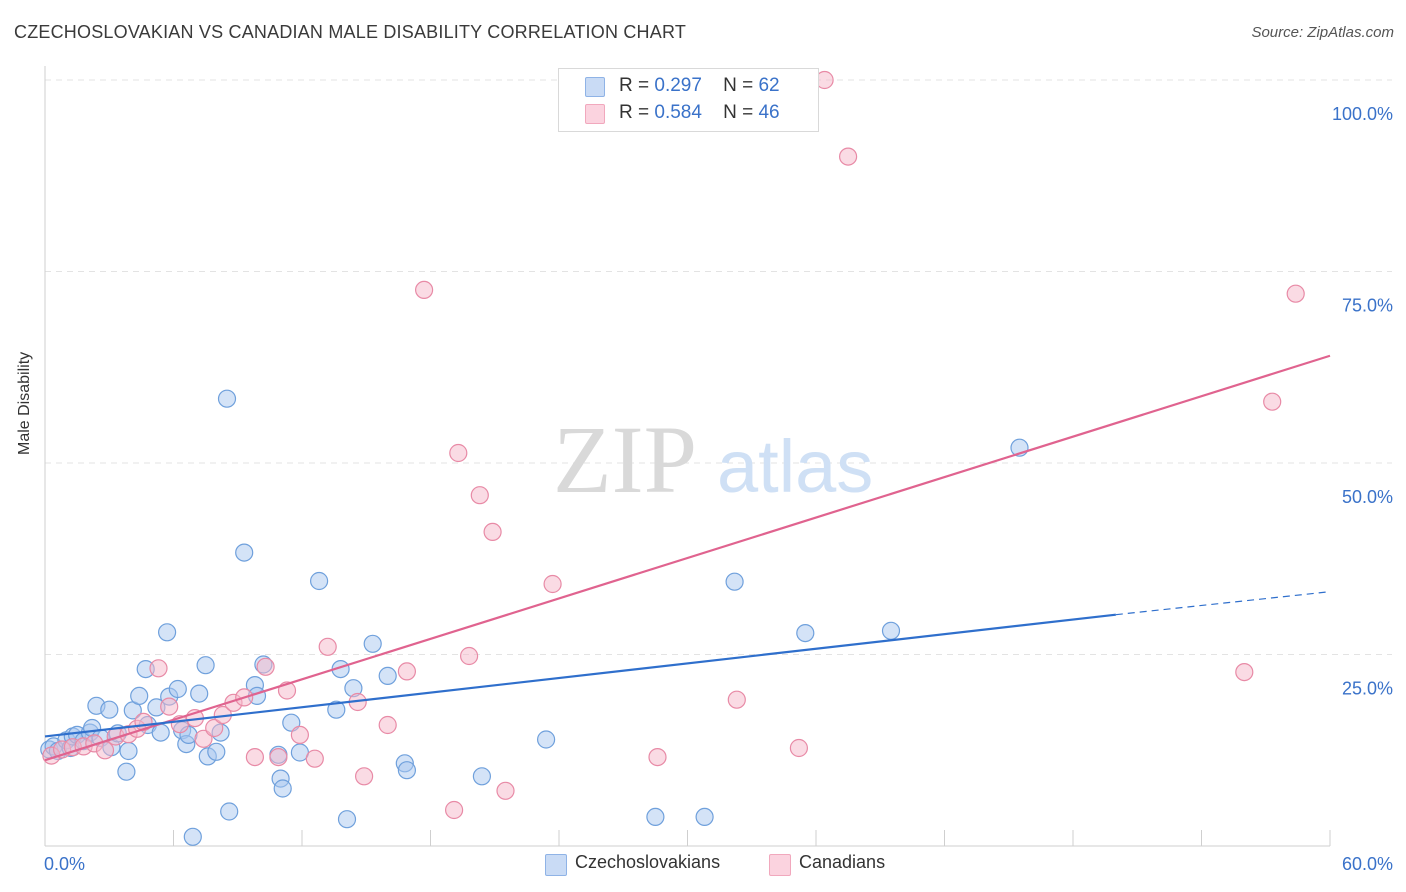 The height and width of the screenshot is (892, 1406). I want to click on x-tick-label-min: 0.0%, so click(64, 864).